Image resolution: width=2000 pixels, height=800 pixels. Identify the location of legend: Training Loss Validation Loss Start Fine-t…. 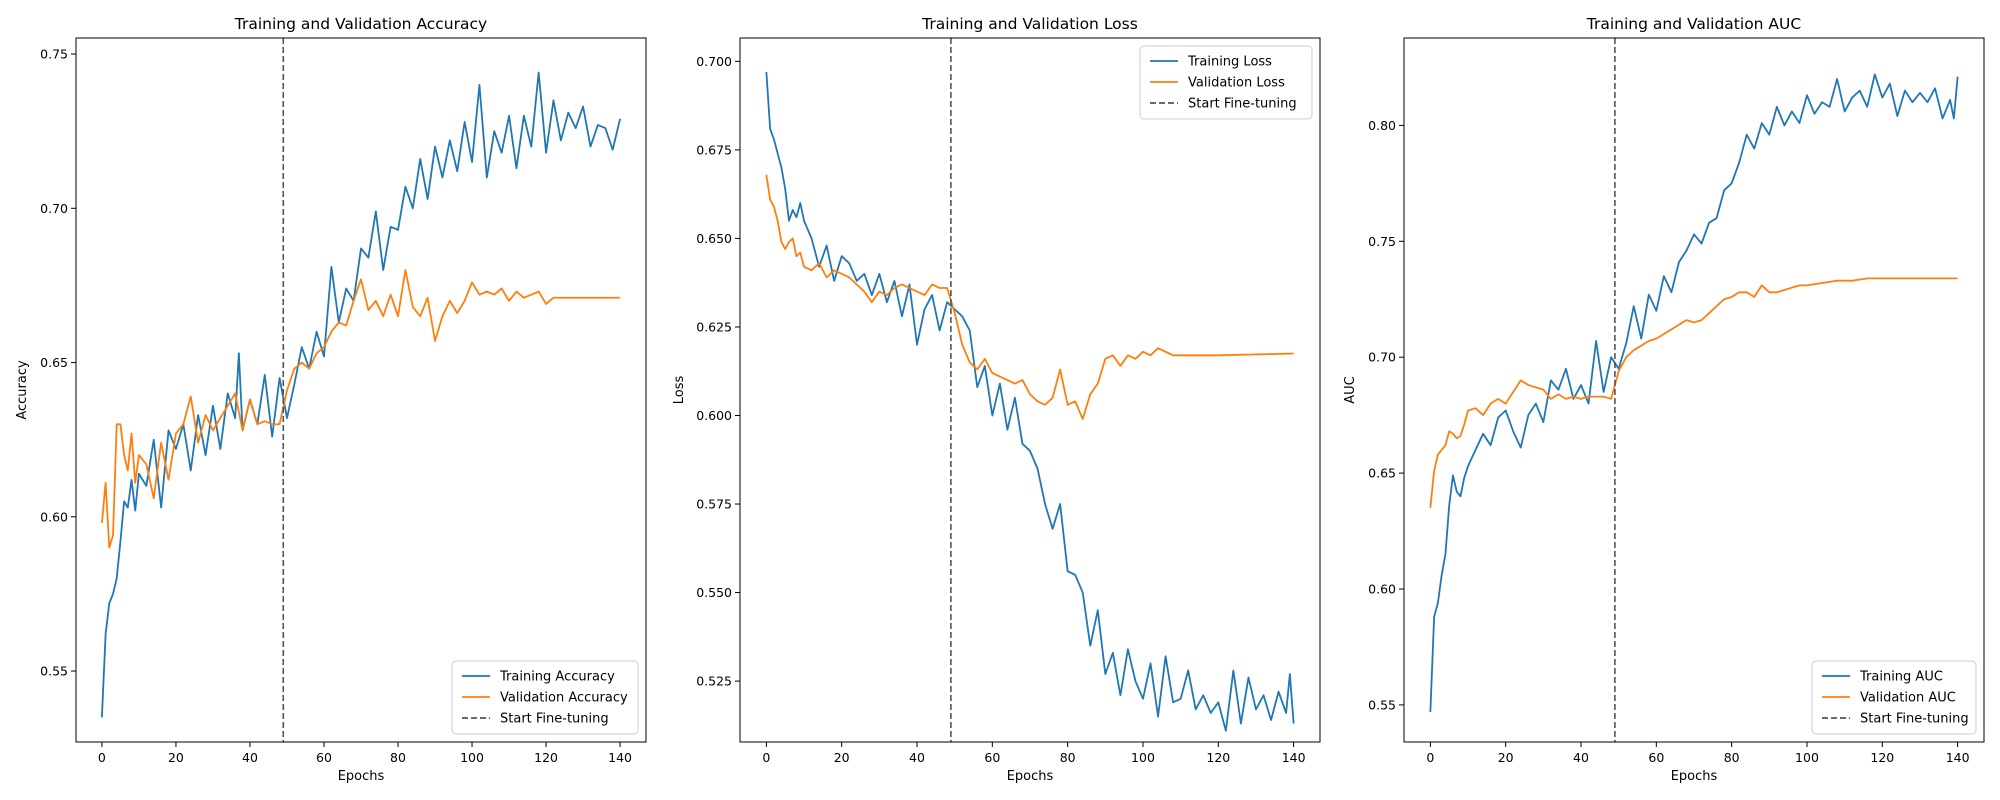
(1226, 82).